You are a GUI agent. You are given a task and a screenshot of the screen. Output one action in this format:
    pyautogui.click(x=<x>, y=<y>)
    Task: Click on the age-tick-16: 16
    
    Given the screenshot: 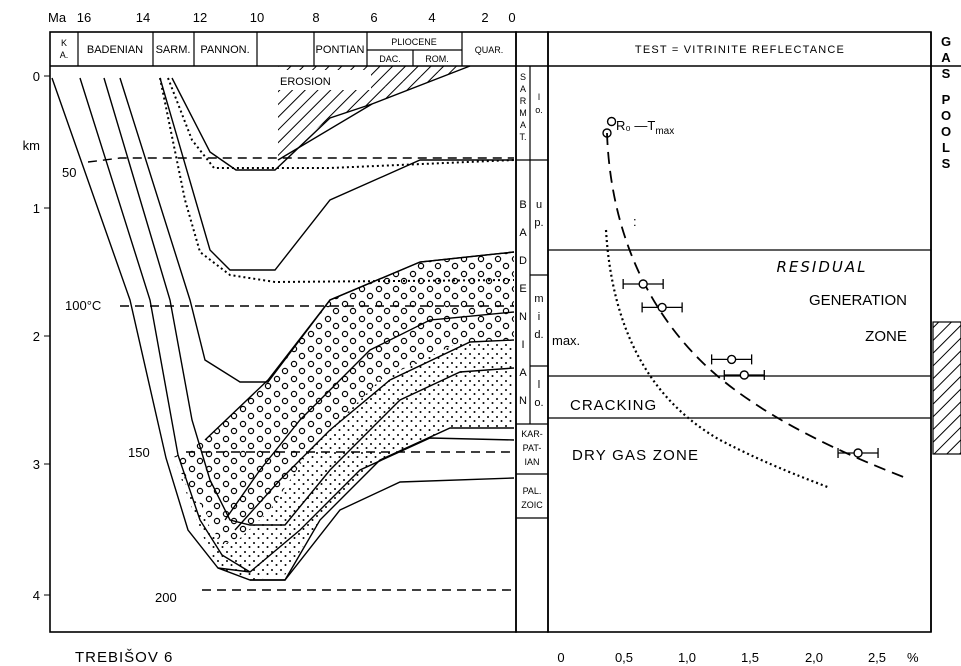 What is the action you would take?
    pyautogui.click(x=84, y=17)
    